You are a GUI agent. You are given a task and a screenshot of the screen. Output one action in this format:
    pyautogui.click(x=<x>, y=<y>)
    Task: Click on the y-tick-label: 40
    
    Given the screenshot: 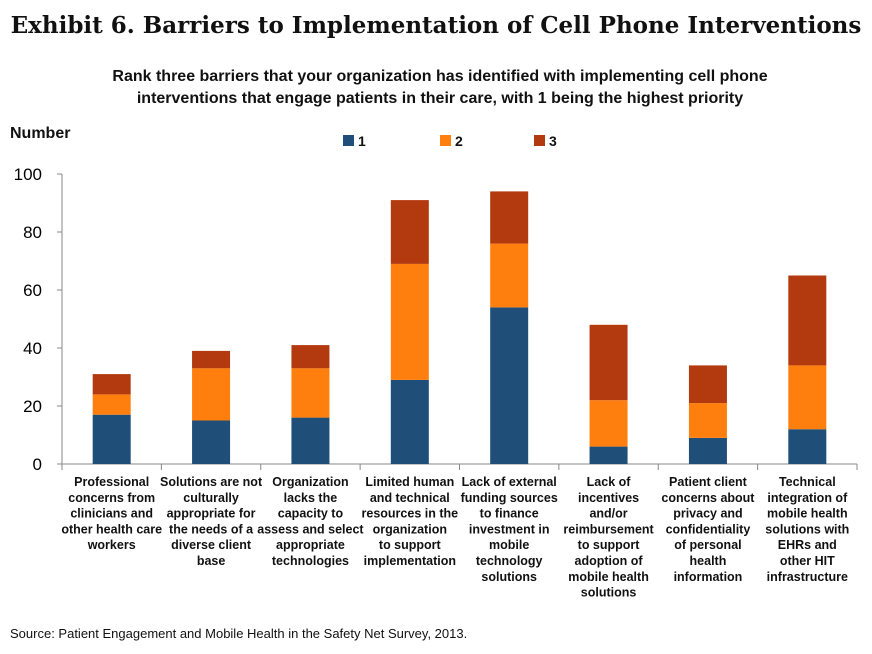 What is the action you would take?
    pyautogui.click(x=32, y=348)
    